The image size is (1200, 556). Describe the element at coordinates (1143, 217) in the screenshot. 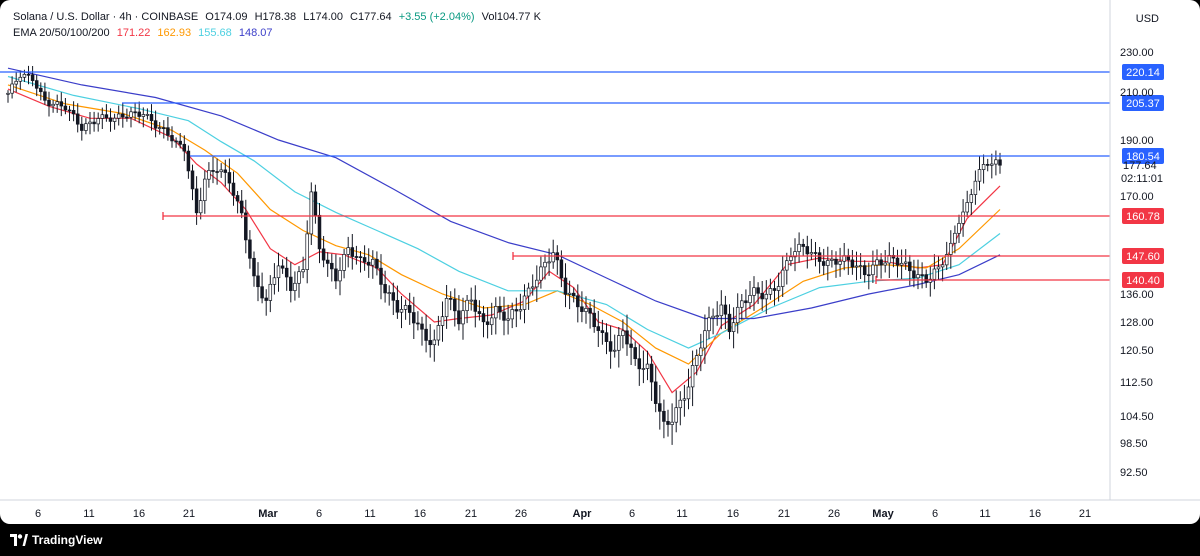

I see `level-price-label: 160.78` at that location.